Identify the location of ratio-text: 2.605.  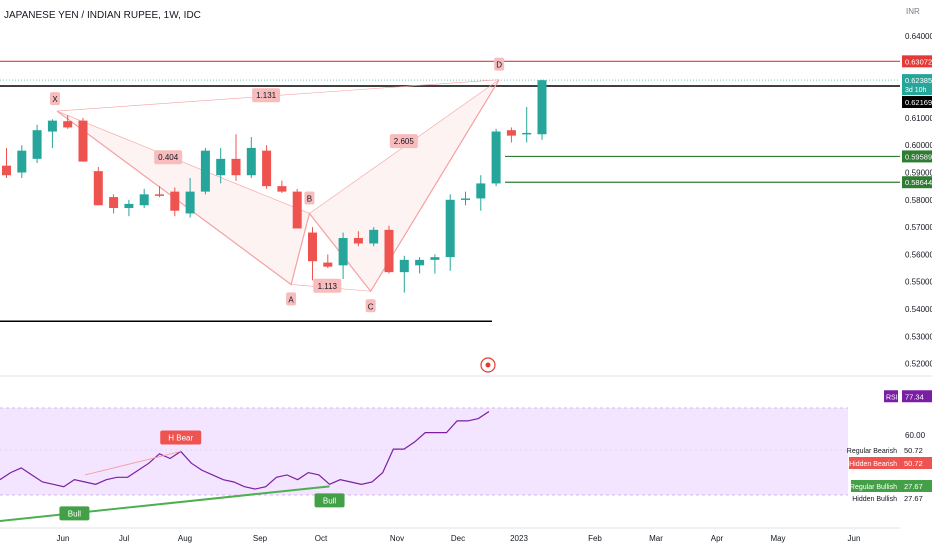
(404, 141).